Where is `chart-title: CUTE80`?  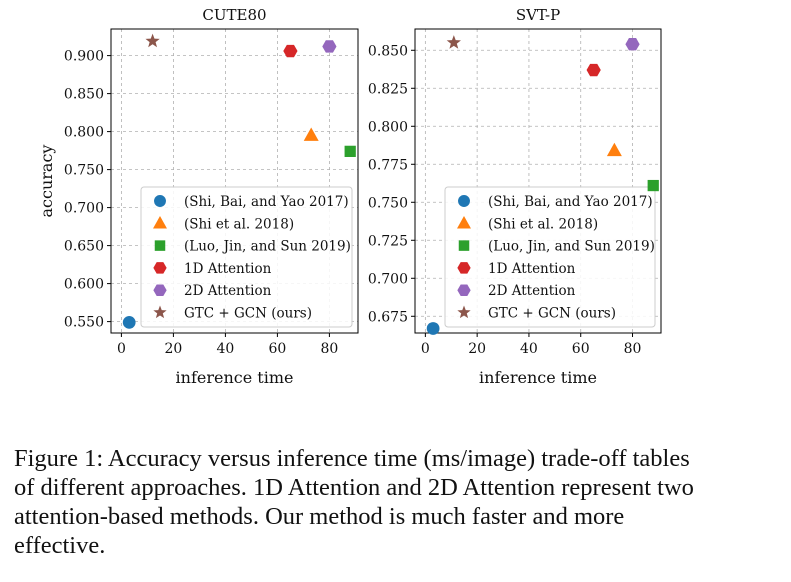 chart-title: CUTE80 is located at coordinates (234, 15).